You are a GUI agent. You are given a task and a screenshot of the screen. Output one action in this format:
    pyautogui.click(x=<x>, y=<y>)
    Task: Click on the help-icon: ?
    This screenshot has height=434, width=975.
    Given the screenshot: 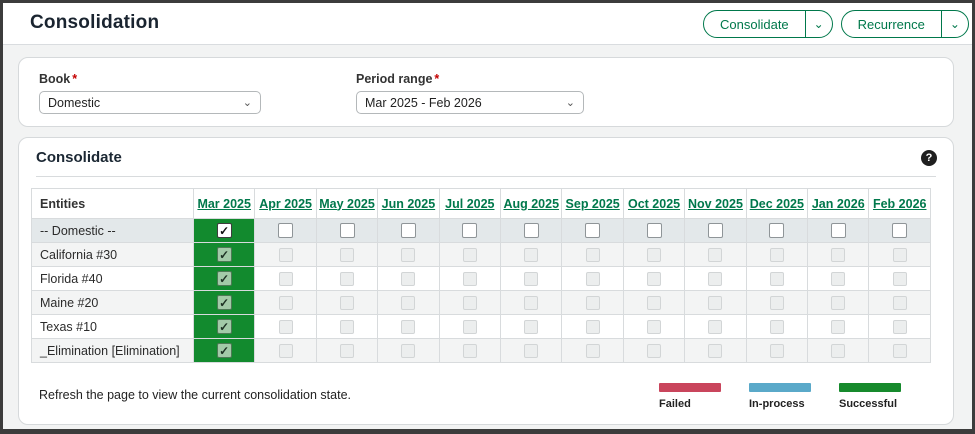 What is the action you would take?
    pyautogui.click(x=929, y=158)
    